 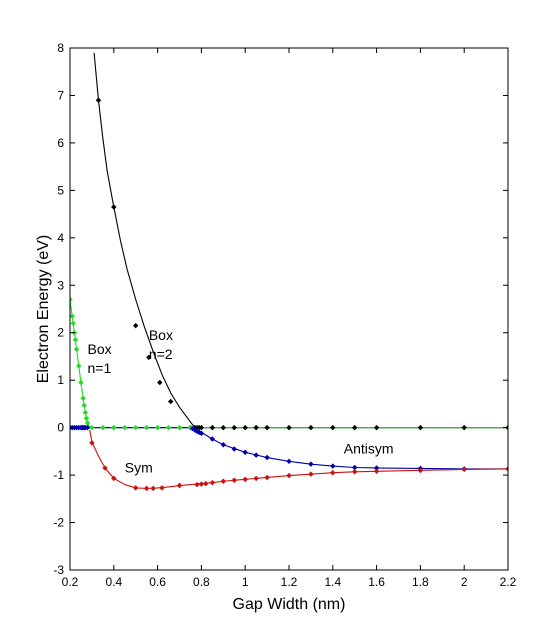 I want to click on annotation-label: n=2, so click(x=161, y=354).